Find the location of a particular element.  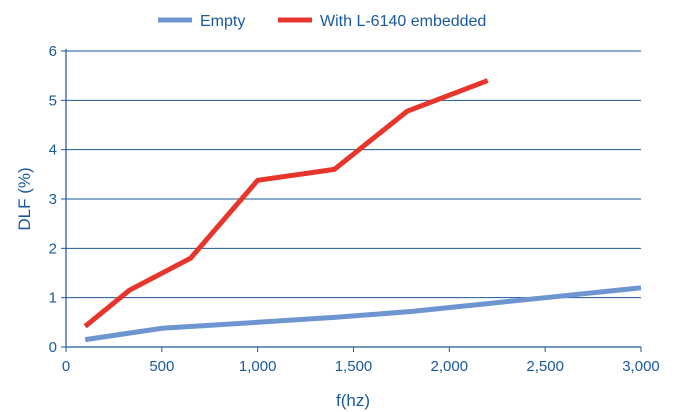

x-tick-label-1: 500 is located at coordinates (161, 366).